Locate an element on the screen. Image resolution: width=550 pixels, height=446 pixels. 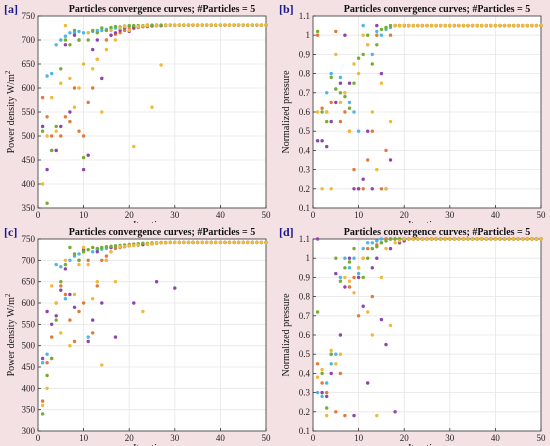
y-tick-label: 0.1 is located at coordinates (304, 208).